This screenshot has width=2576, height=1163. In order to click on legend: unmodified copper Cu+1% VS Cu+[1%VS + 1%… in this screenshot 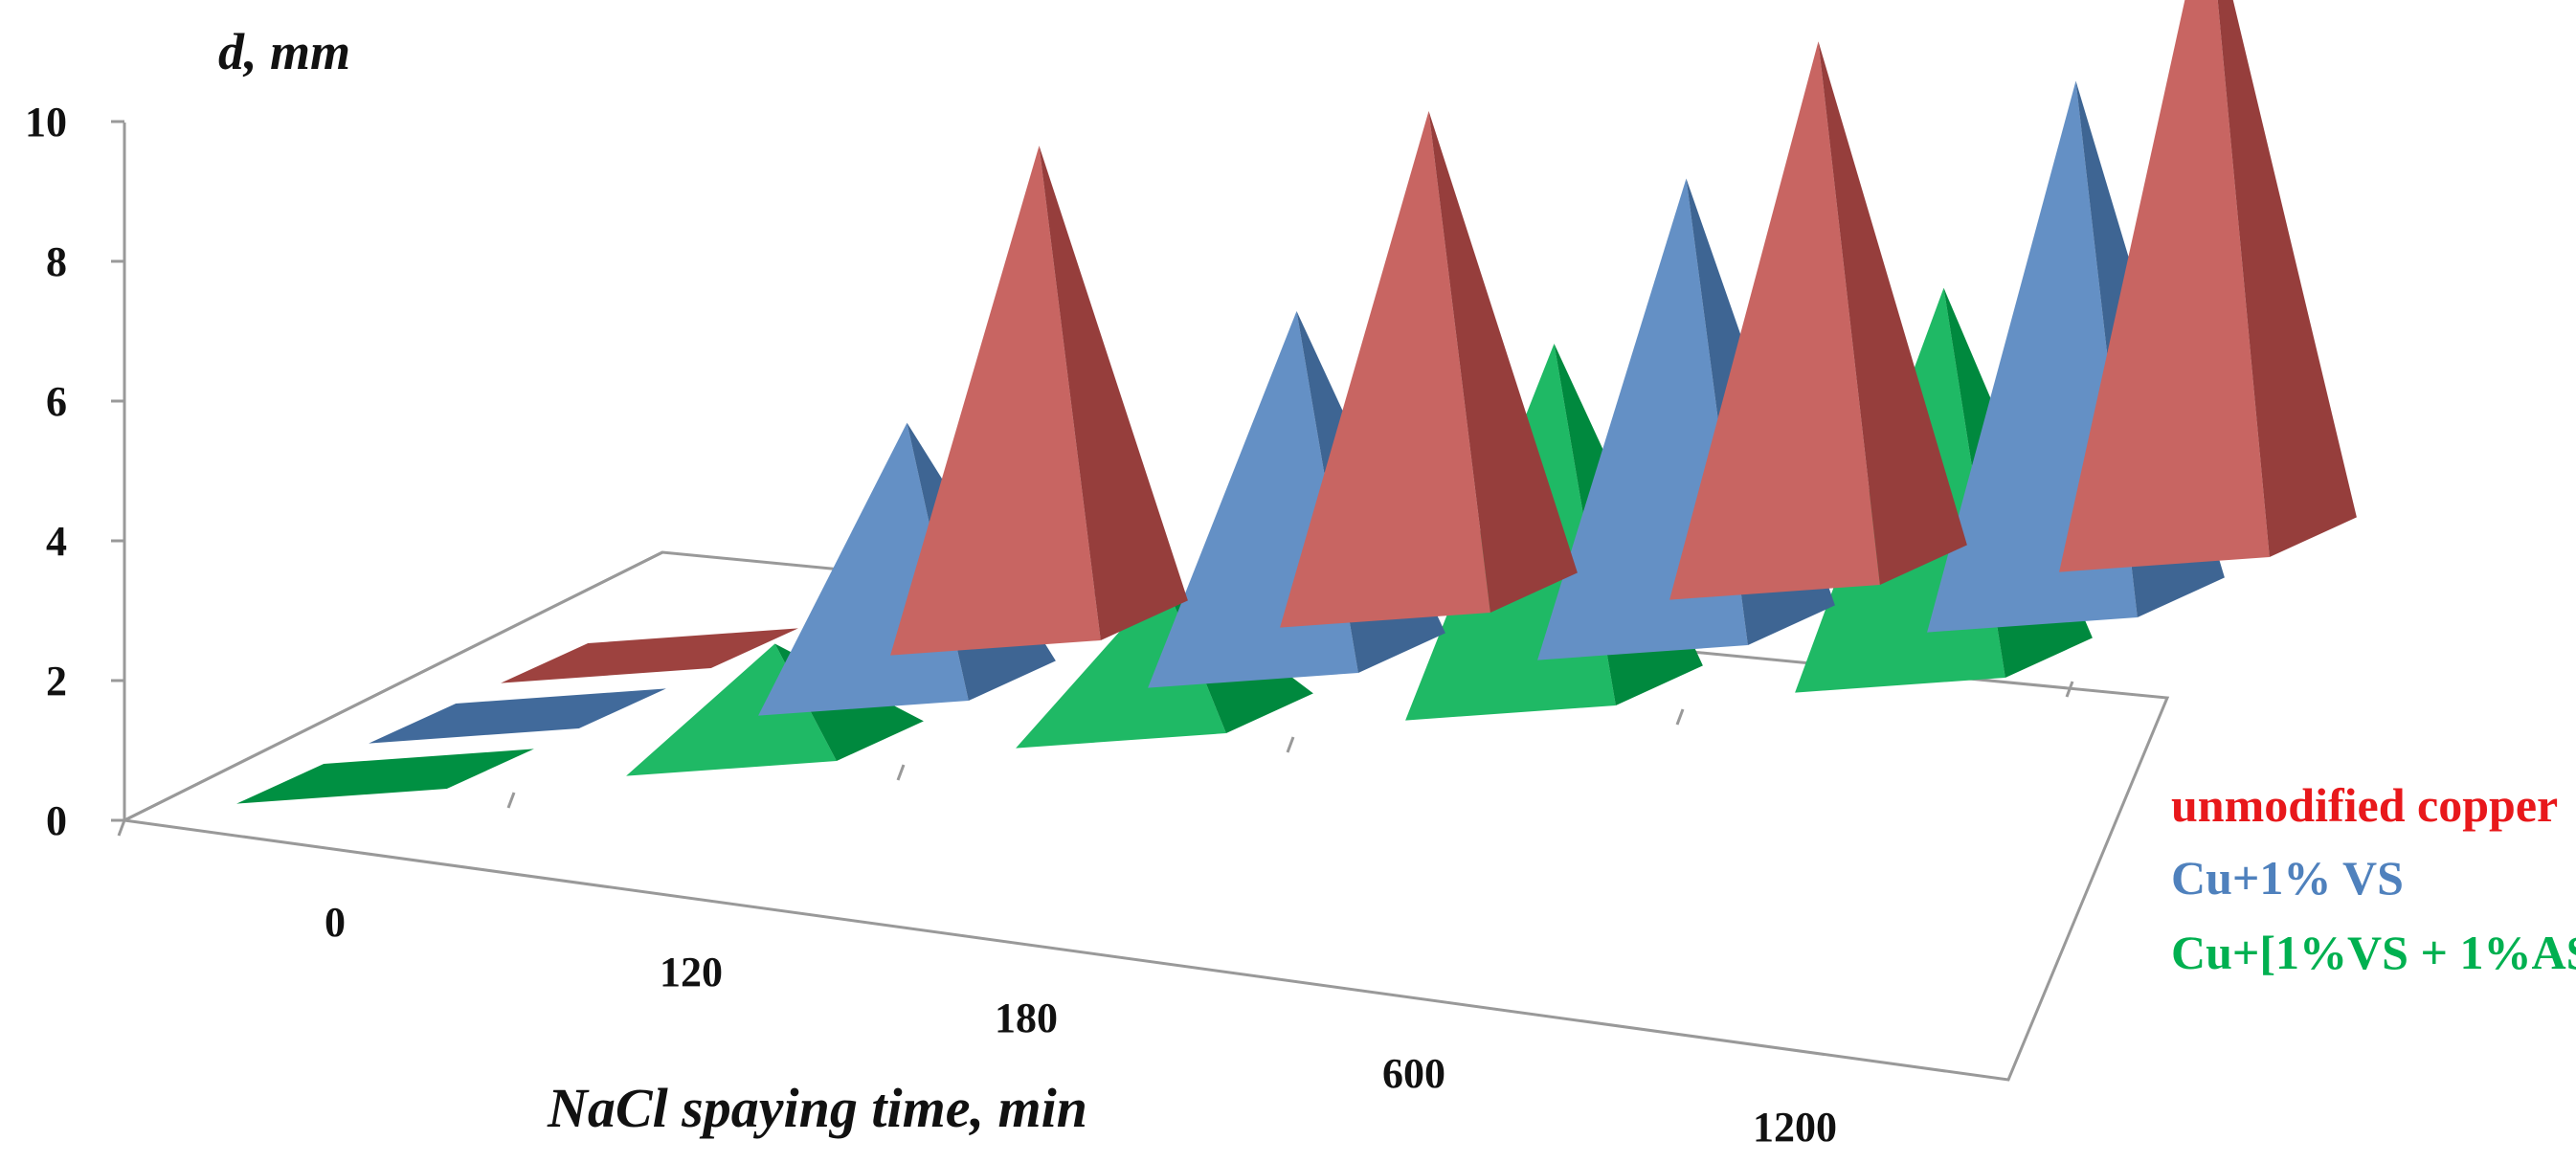, I will do `click(2373, 878)`.